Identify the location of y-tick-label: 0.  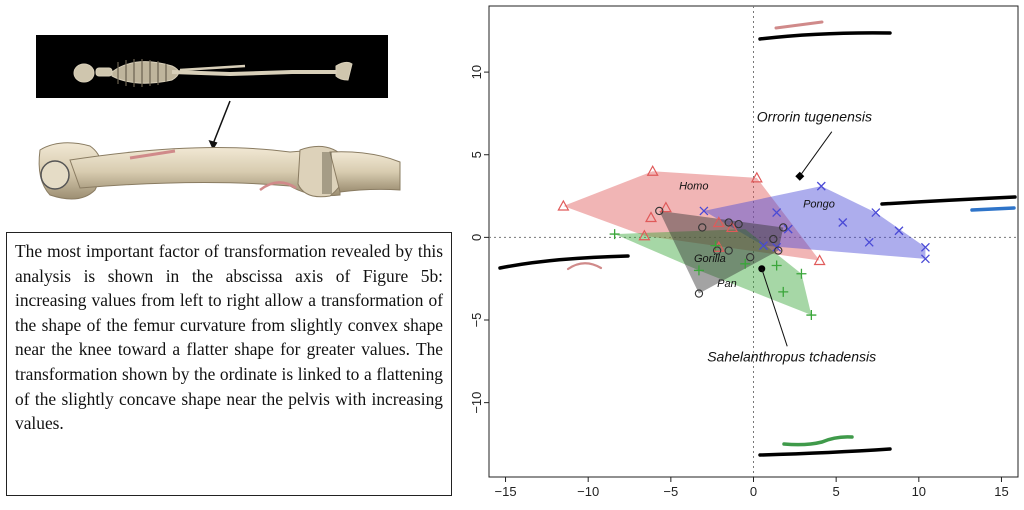
(477, 237).